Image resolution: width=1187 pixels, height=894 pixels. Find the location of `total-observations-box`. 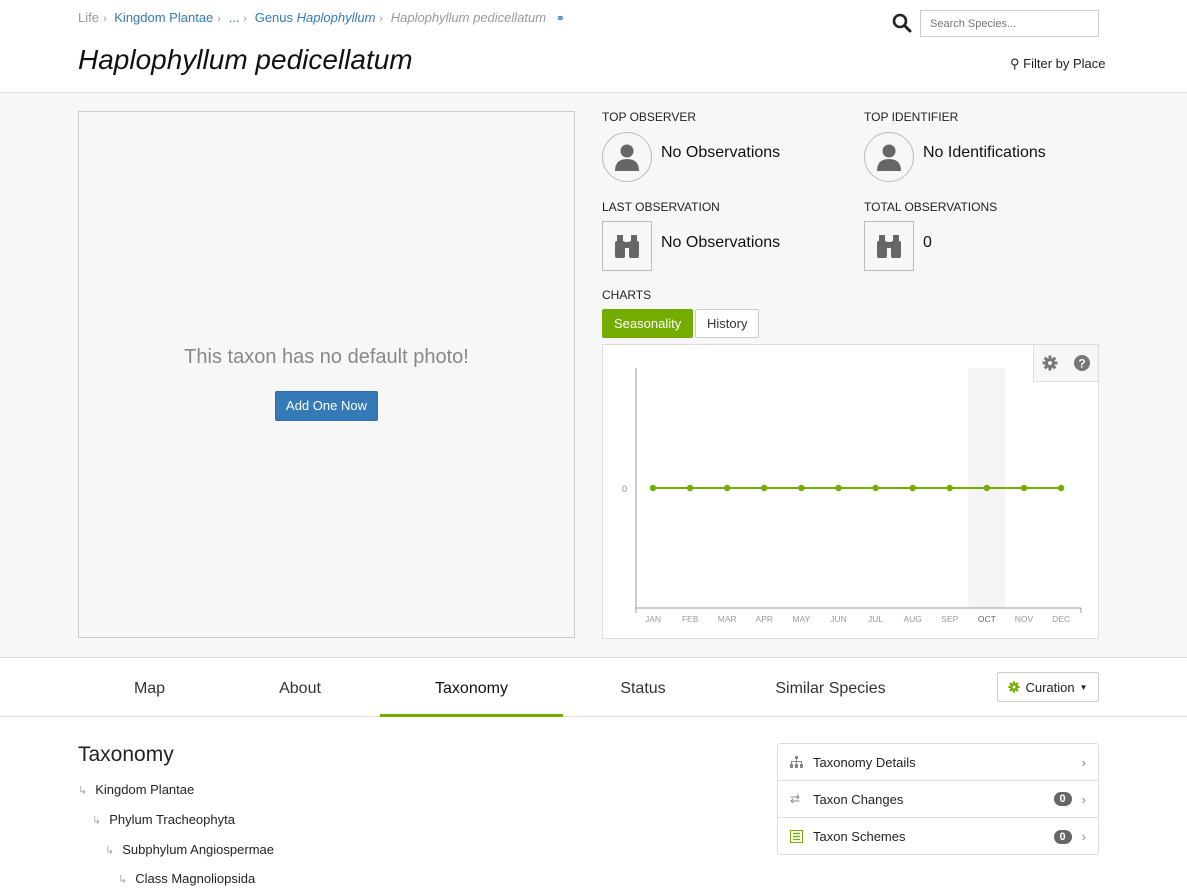

total-observations-box is located at coordinates (889, 246).